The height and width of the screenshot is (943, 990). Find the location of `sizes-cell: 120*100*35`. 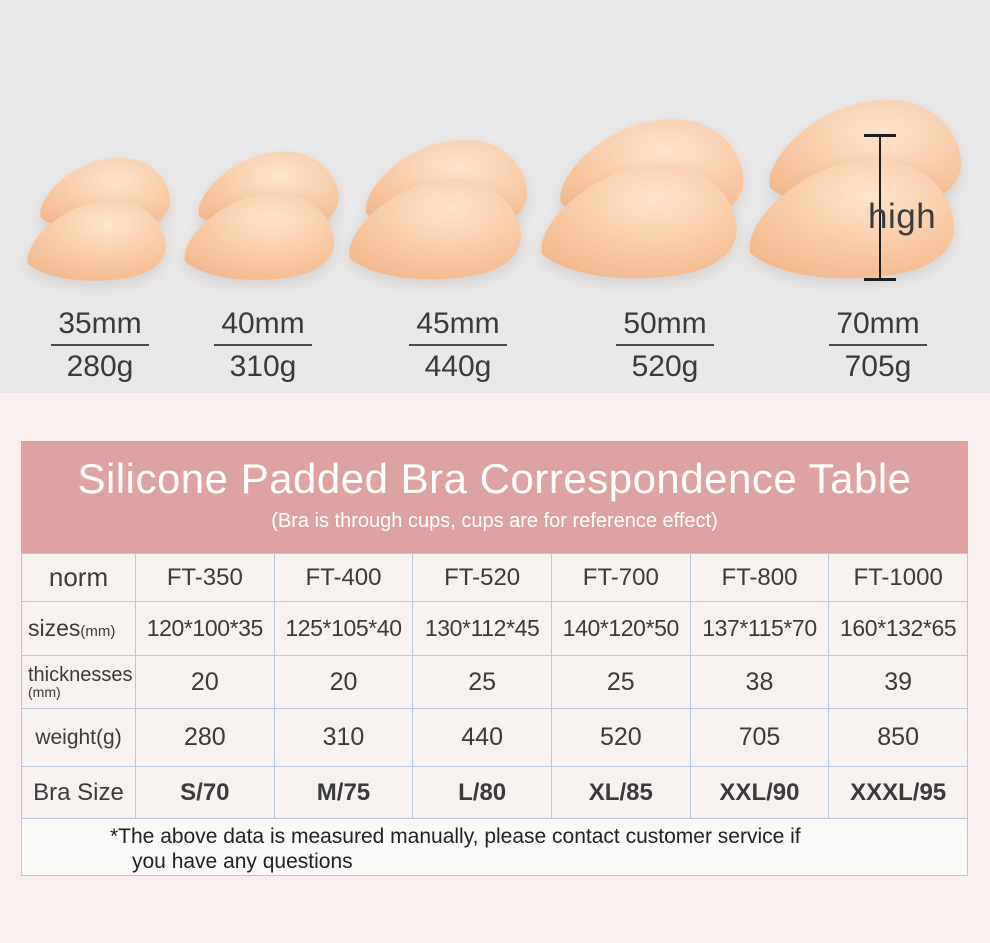

sizes-cell: 120*100*35 is located at coordinates (205, 628).